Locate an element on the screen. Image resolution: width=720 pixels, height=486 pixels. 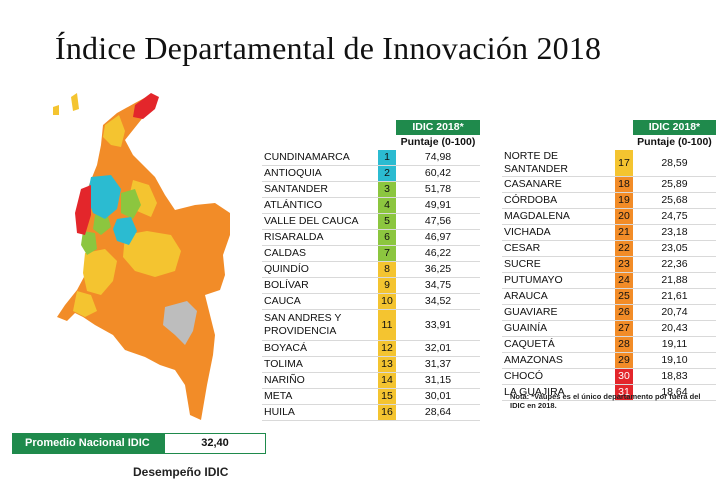
department-row: BOLÍVAR 9 34,75 is located at coordinates (371, 285).